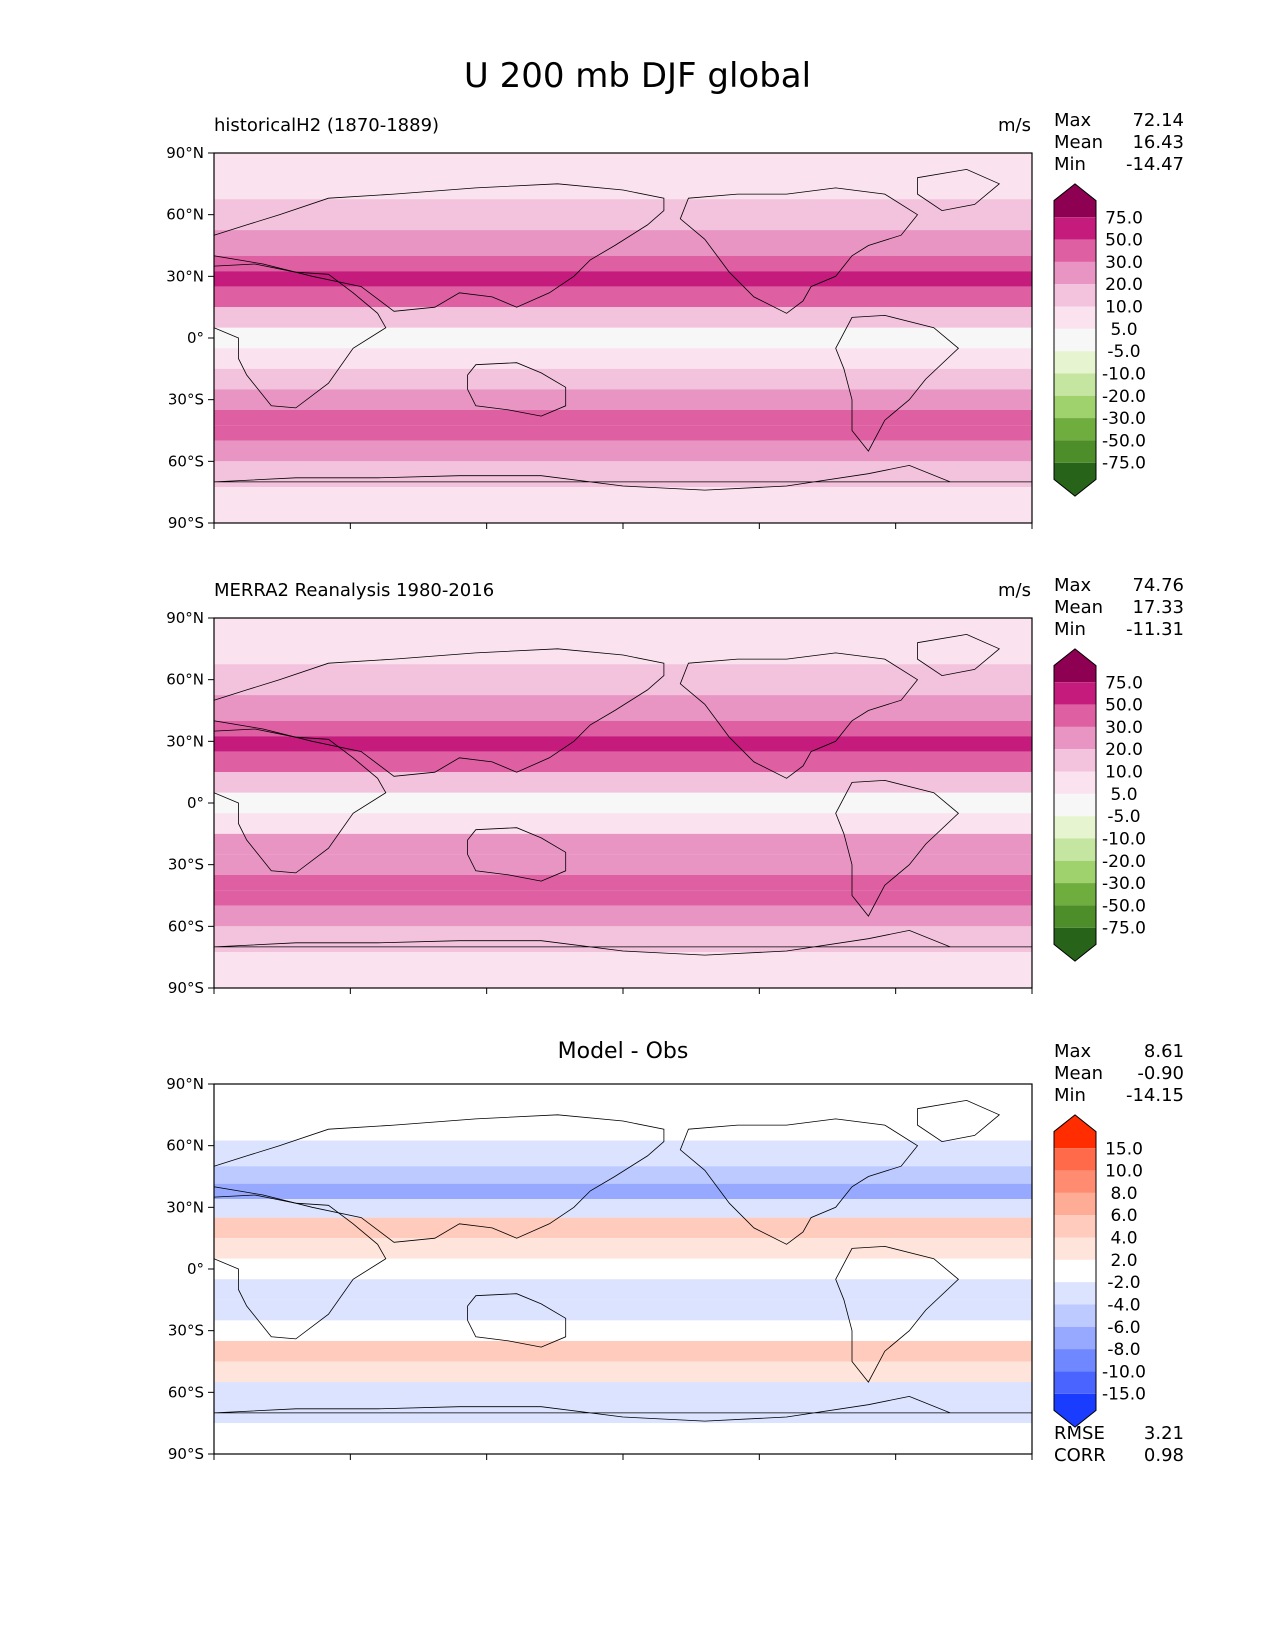  Describe the element at coordinates (1158, 142) in the screenshot. I see `stat-mean: 16.43` at that location.